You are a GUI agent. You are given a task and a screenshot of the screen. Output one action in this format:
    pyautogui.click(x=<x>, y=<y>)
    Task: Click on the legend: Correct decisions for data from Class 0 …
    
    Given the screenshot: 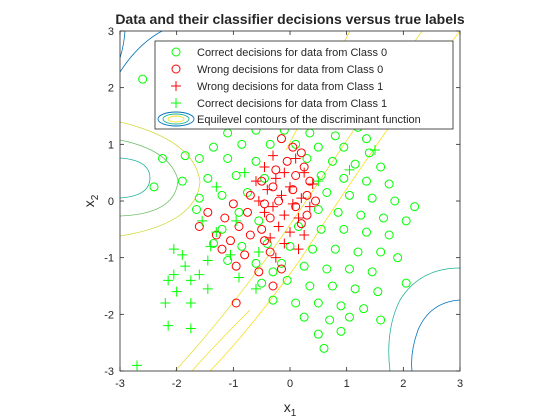 What is the action you would take?
    pyautogui.click(x=304, y=85)
    